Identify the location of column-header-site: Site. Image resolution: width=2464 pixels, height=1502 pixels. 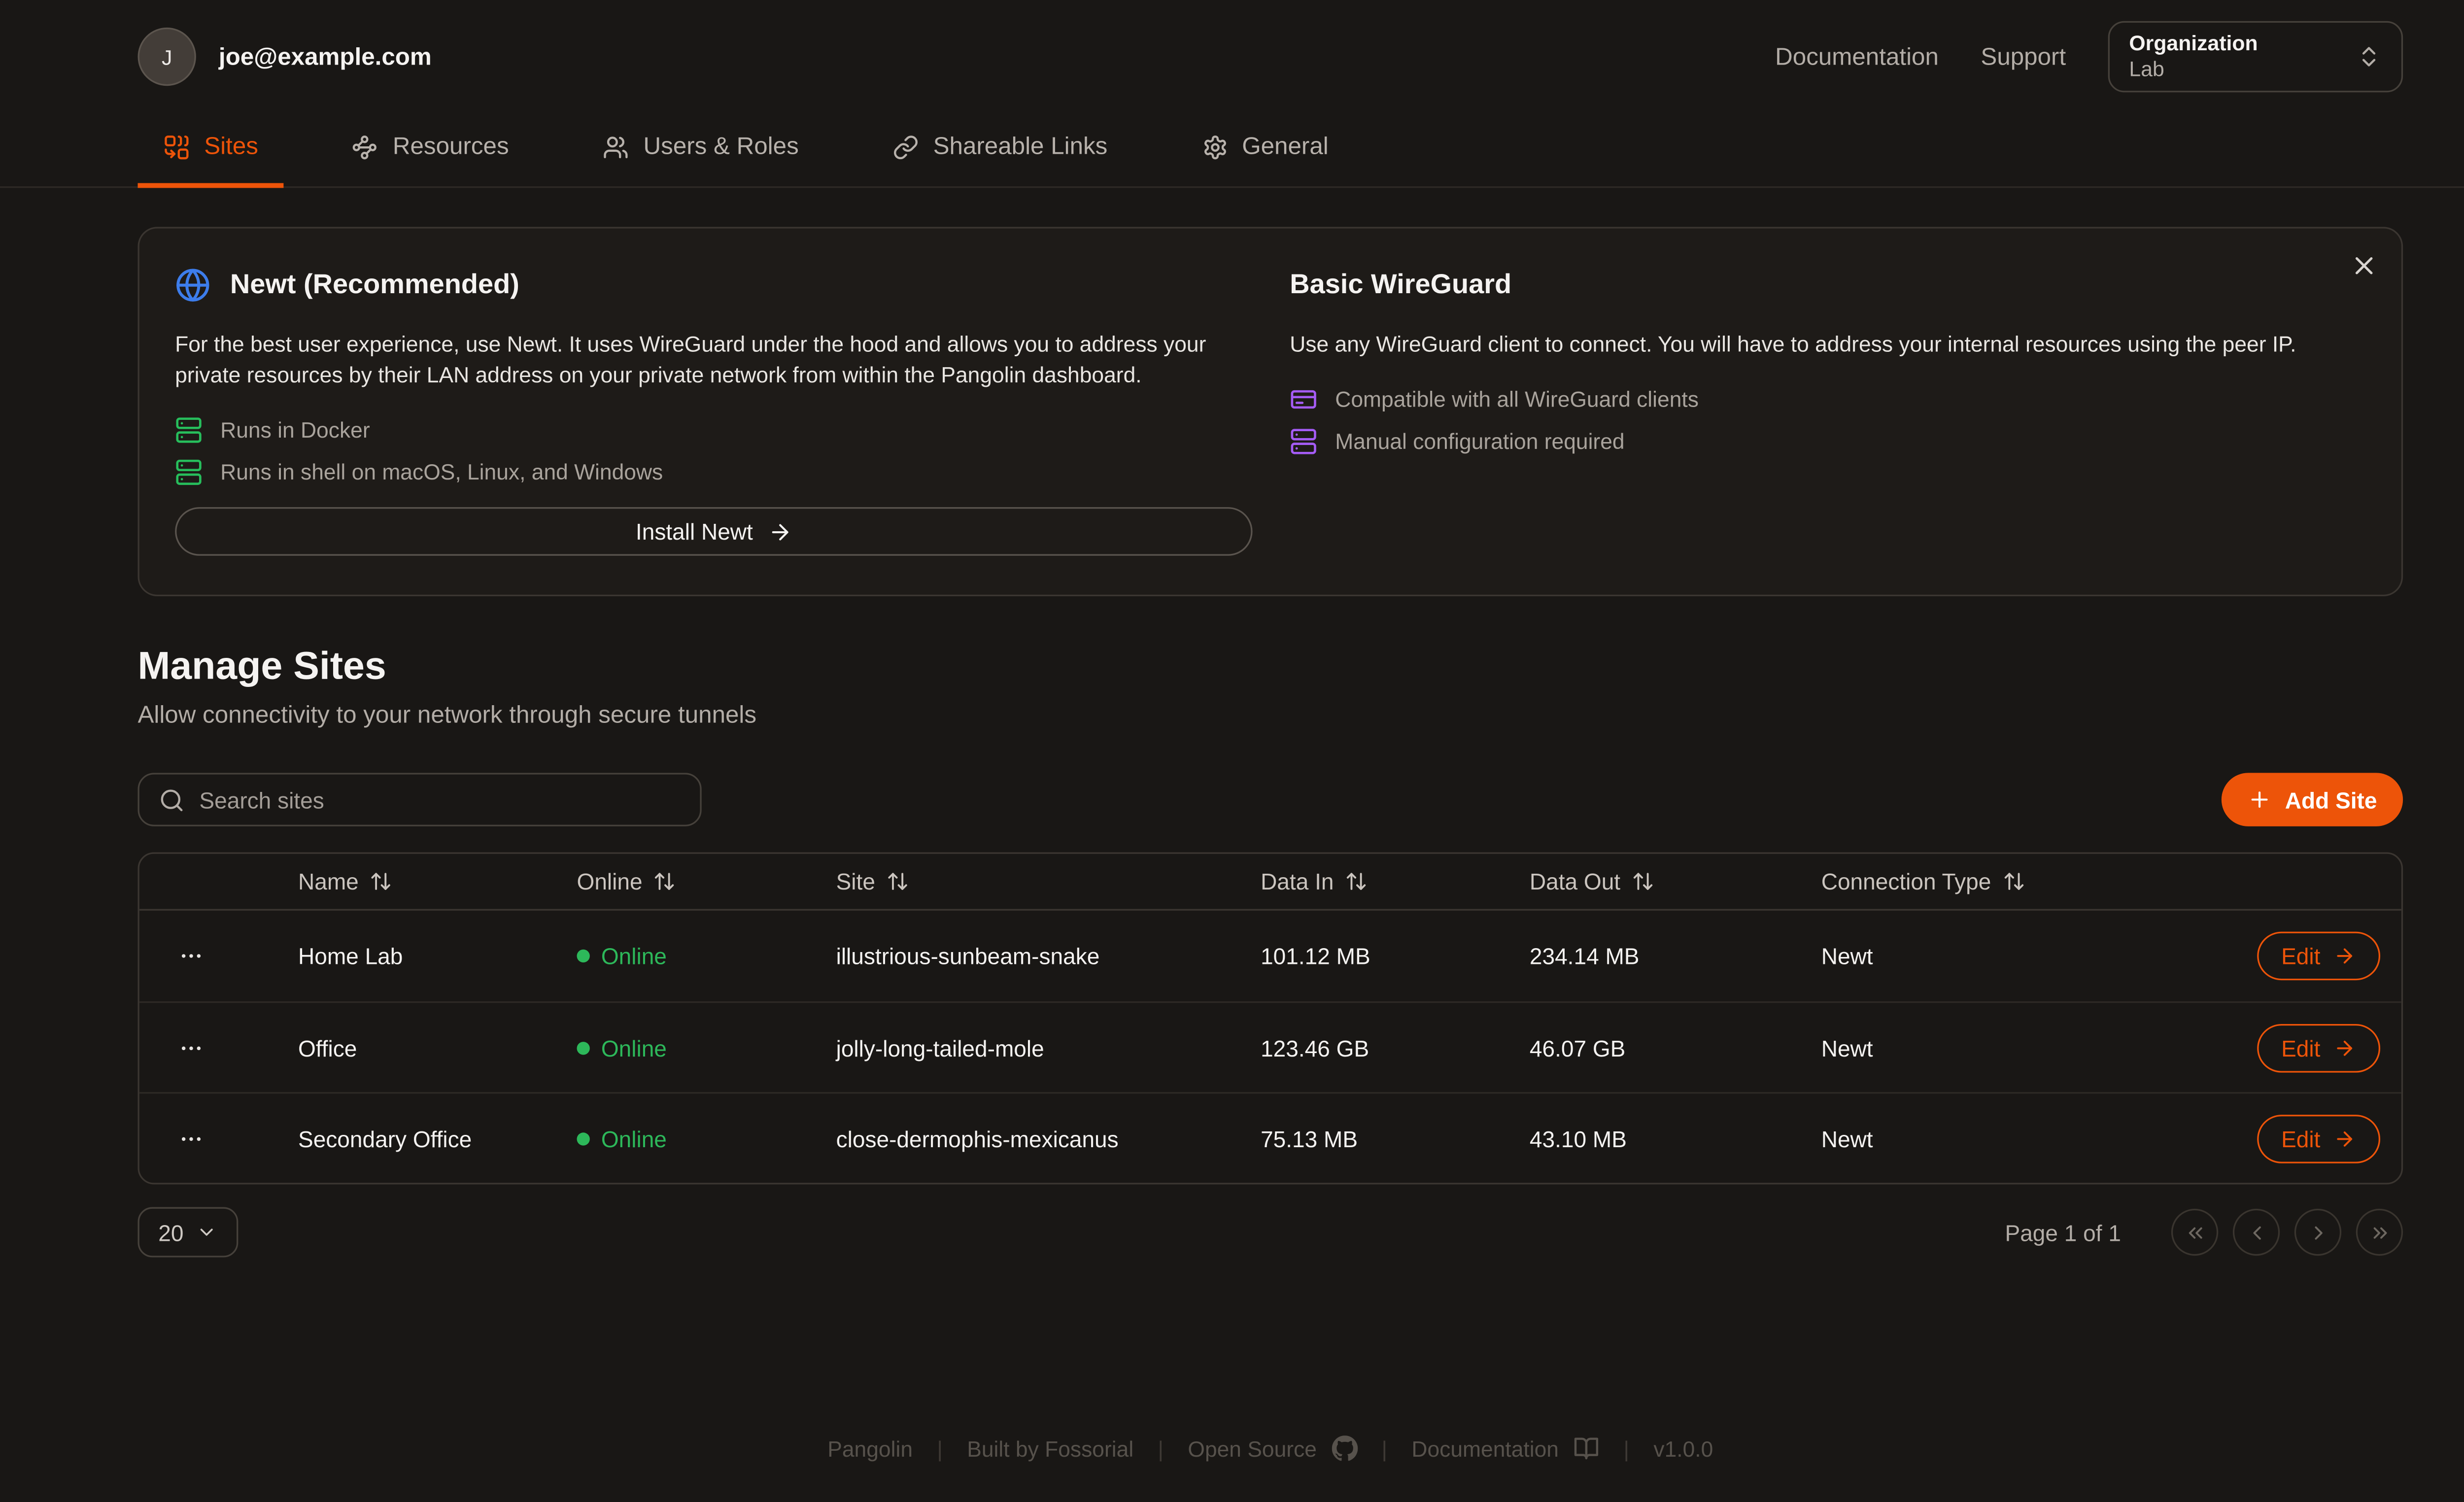
(993, 881).